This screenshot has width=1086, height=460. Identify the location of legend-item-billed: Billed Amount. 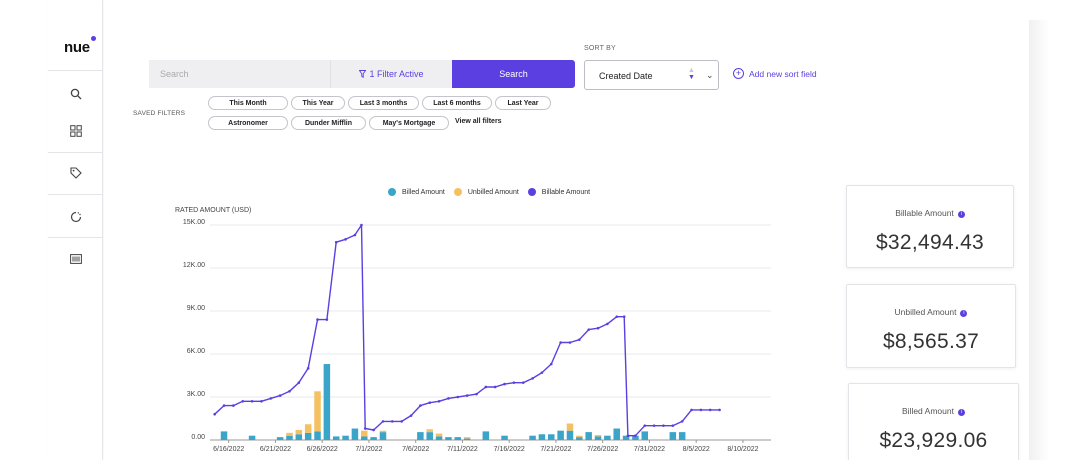
(416, 192).